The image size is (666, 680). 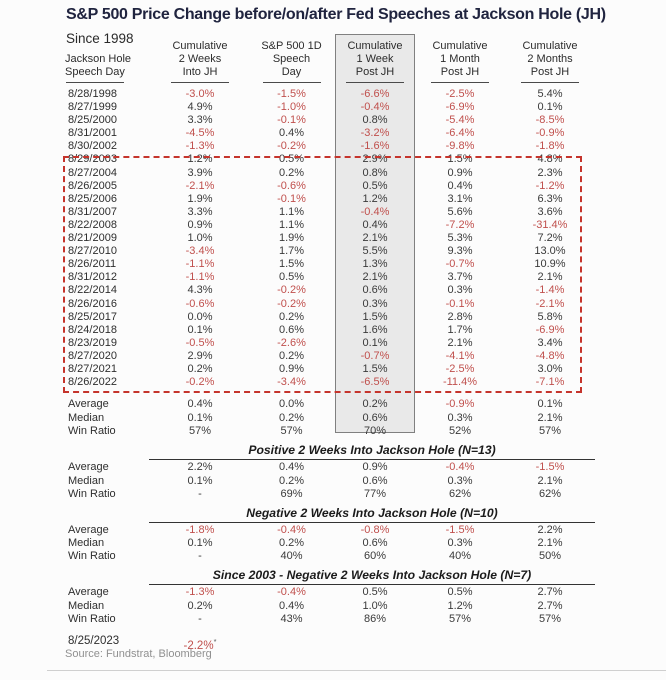 What do you see at coordinates (330, 133) in the screenshot?
I see `table-row: 8/31/2001 -4.5% 0.4% -3.2% -6.4% -0.9%` at bounding box center [330, 133].